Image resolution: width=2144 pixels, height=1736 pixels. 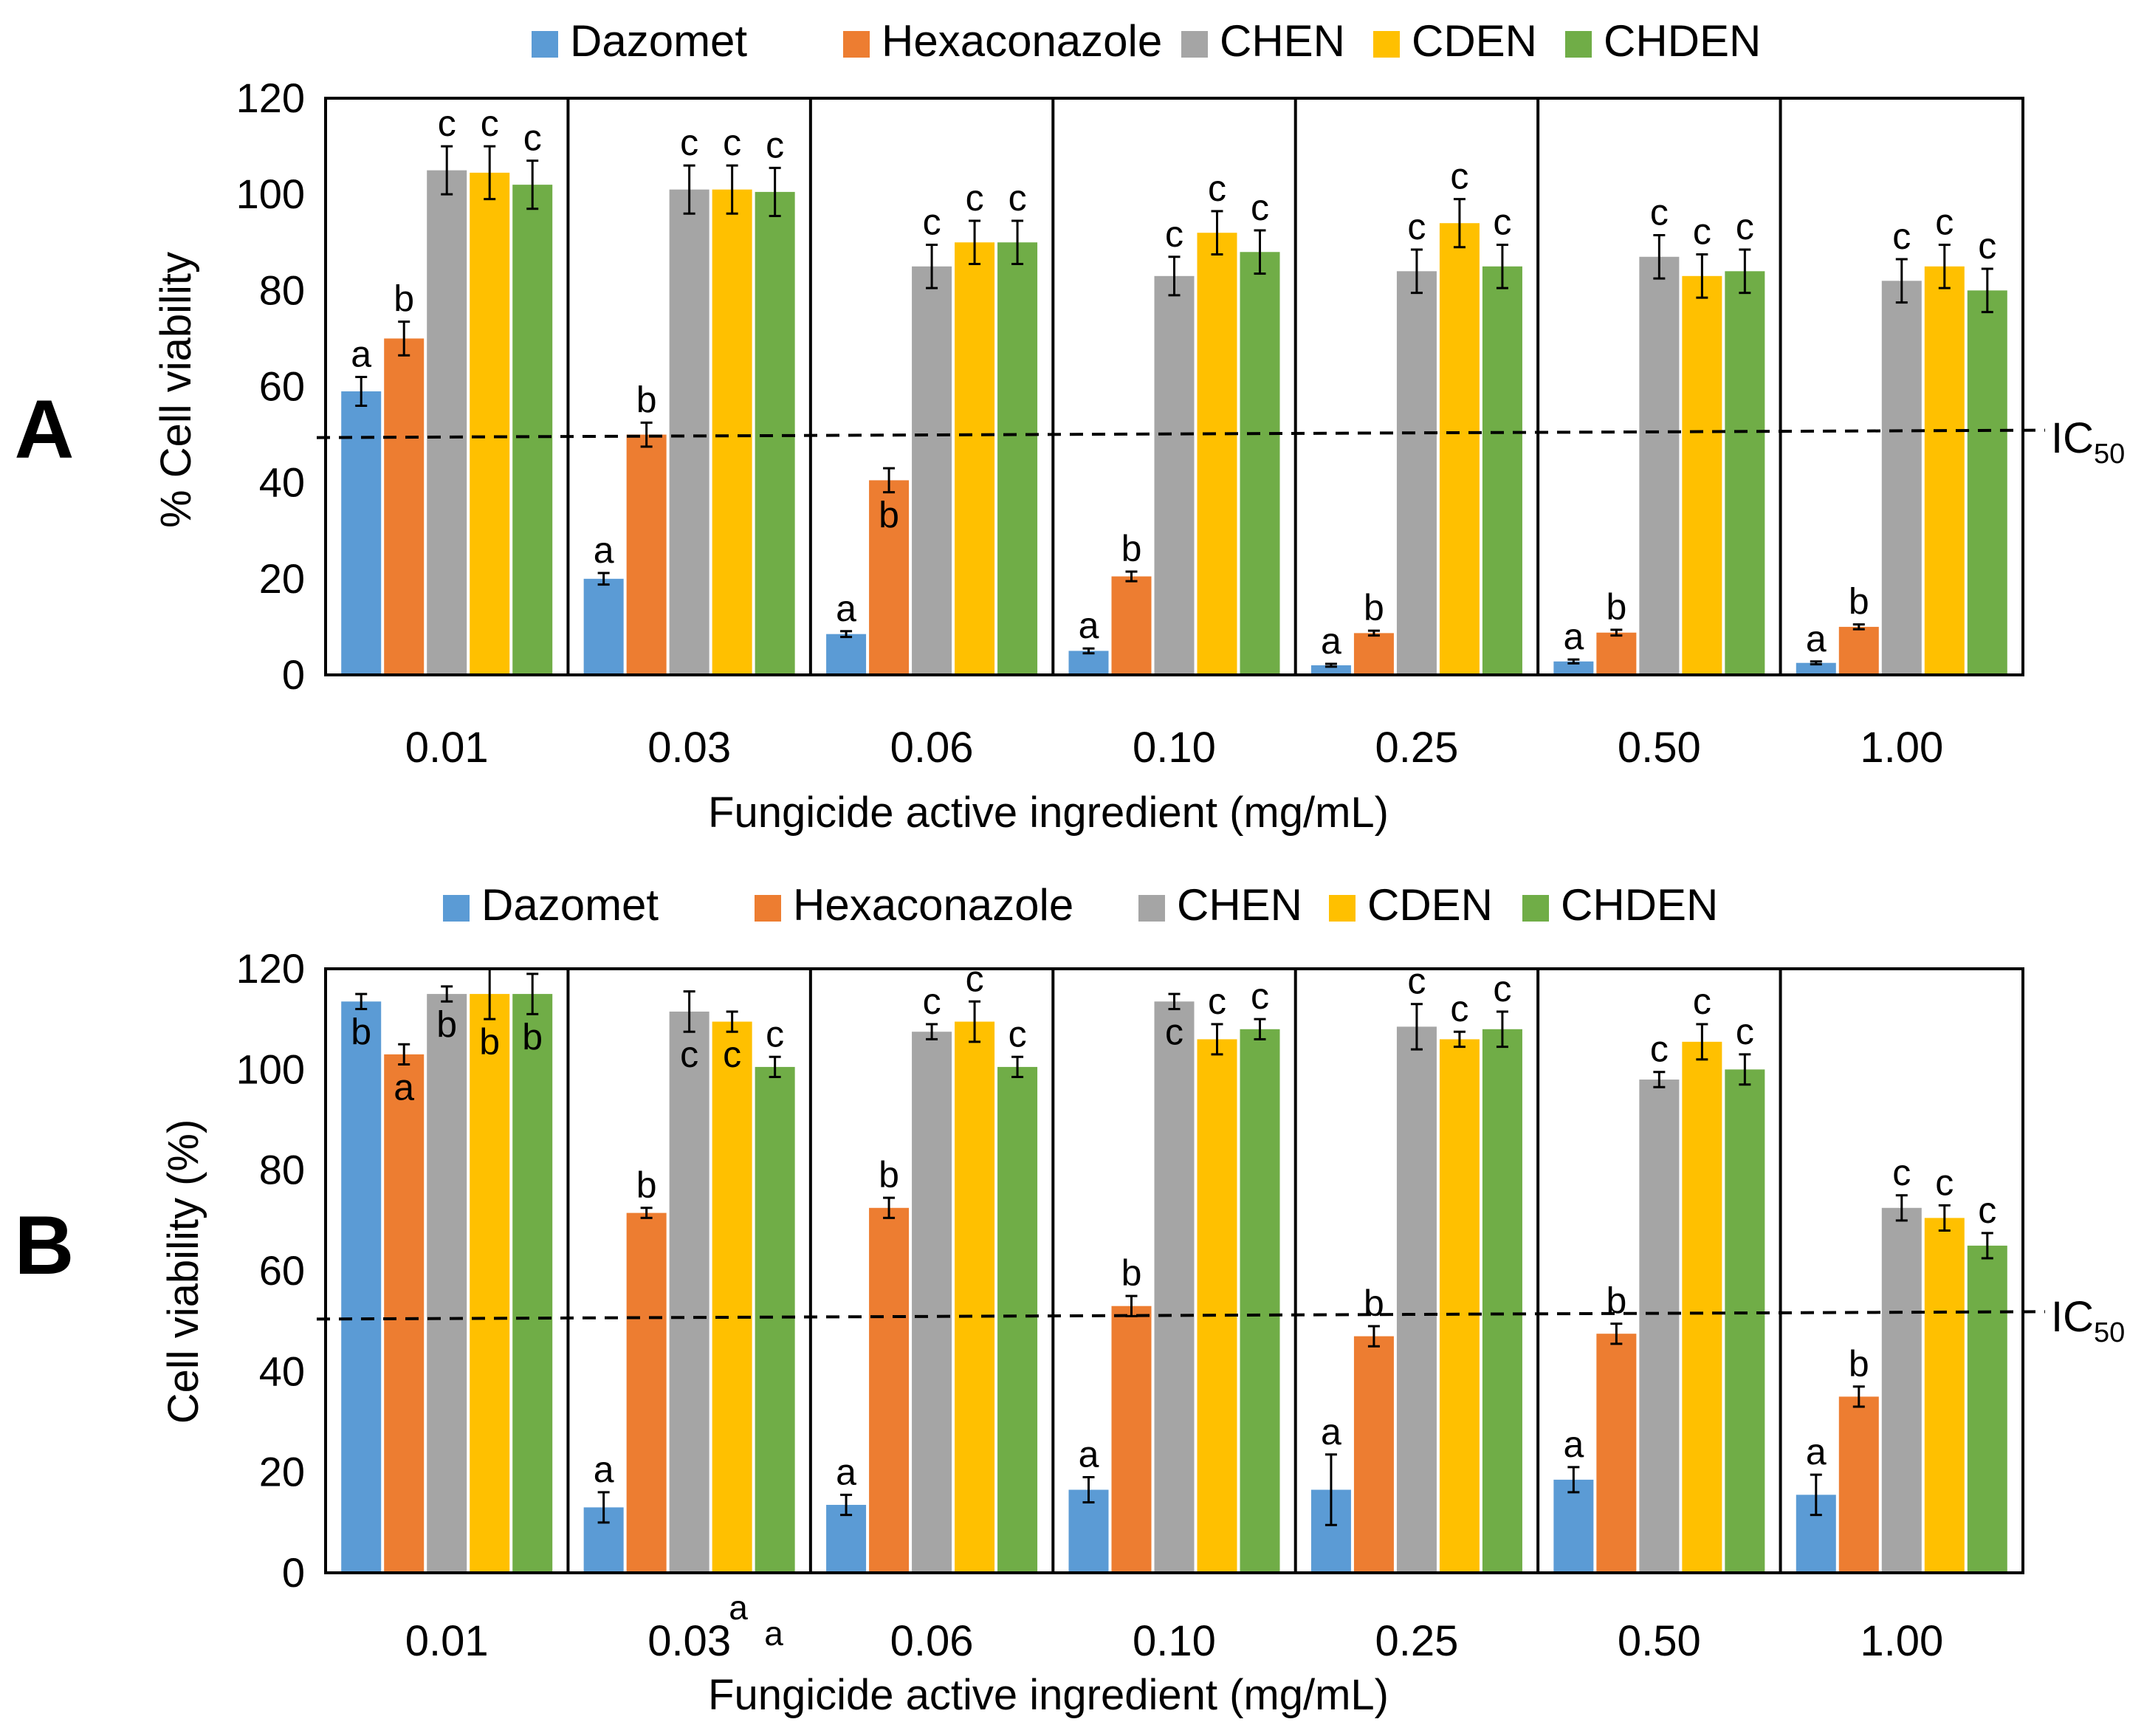 I want to click on legend-b: Dazomet Hexaconazole CHEN CDEN CHDEN, so click(x=1081, y=905).